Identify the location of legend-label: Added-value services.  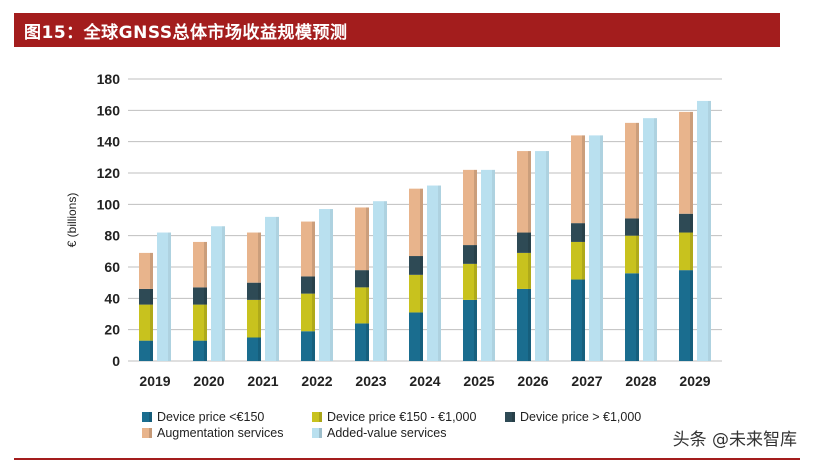
(387, 433).